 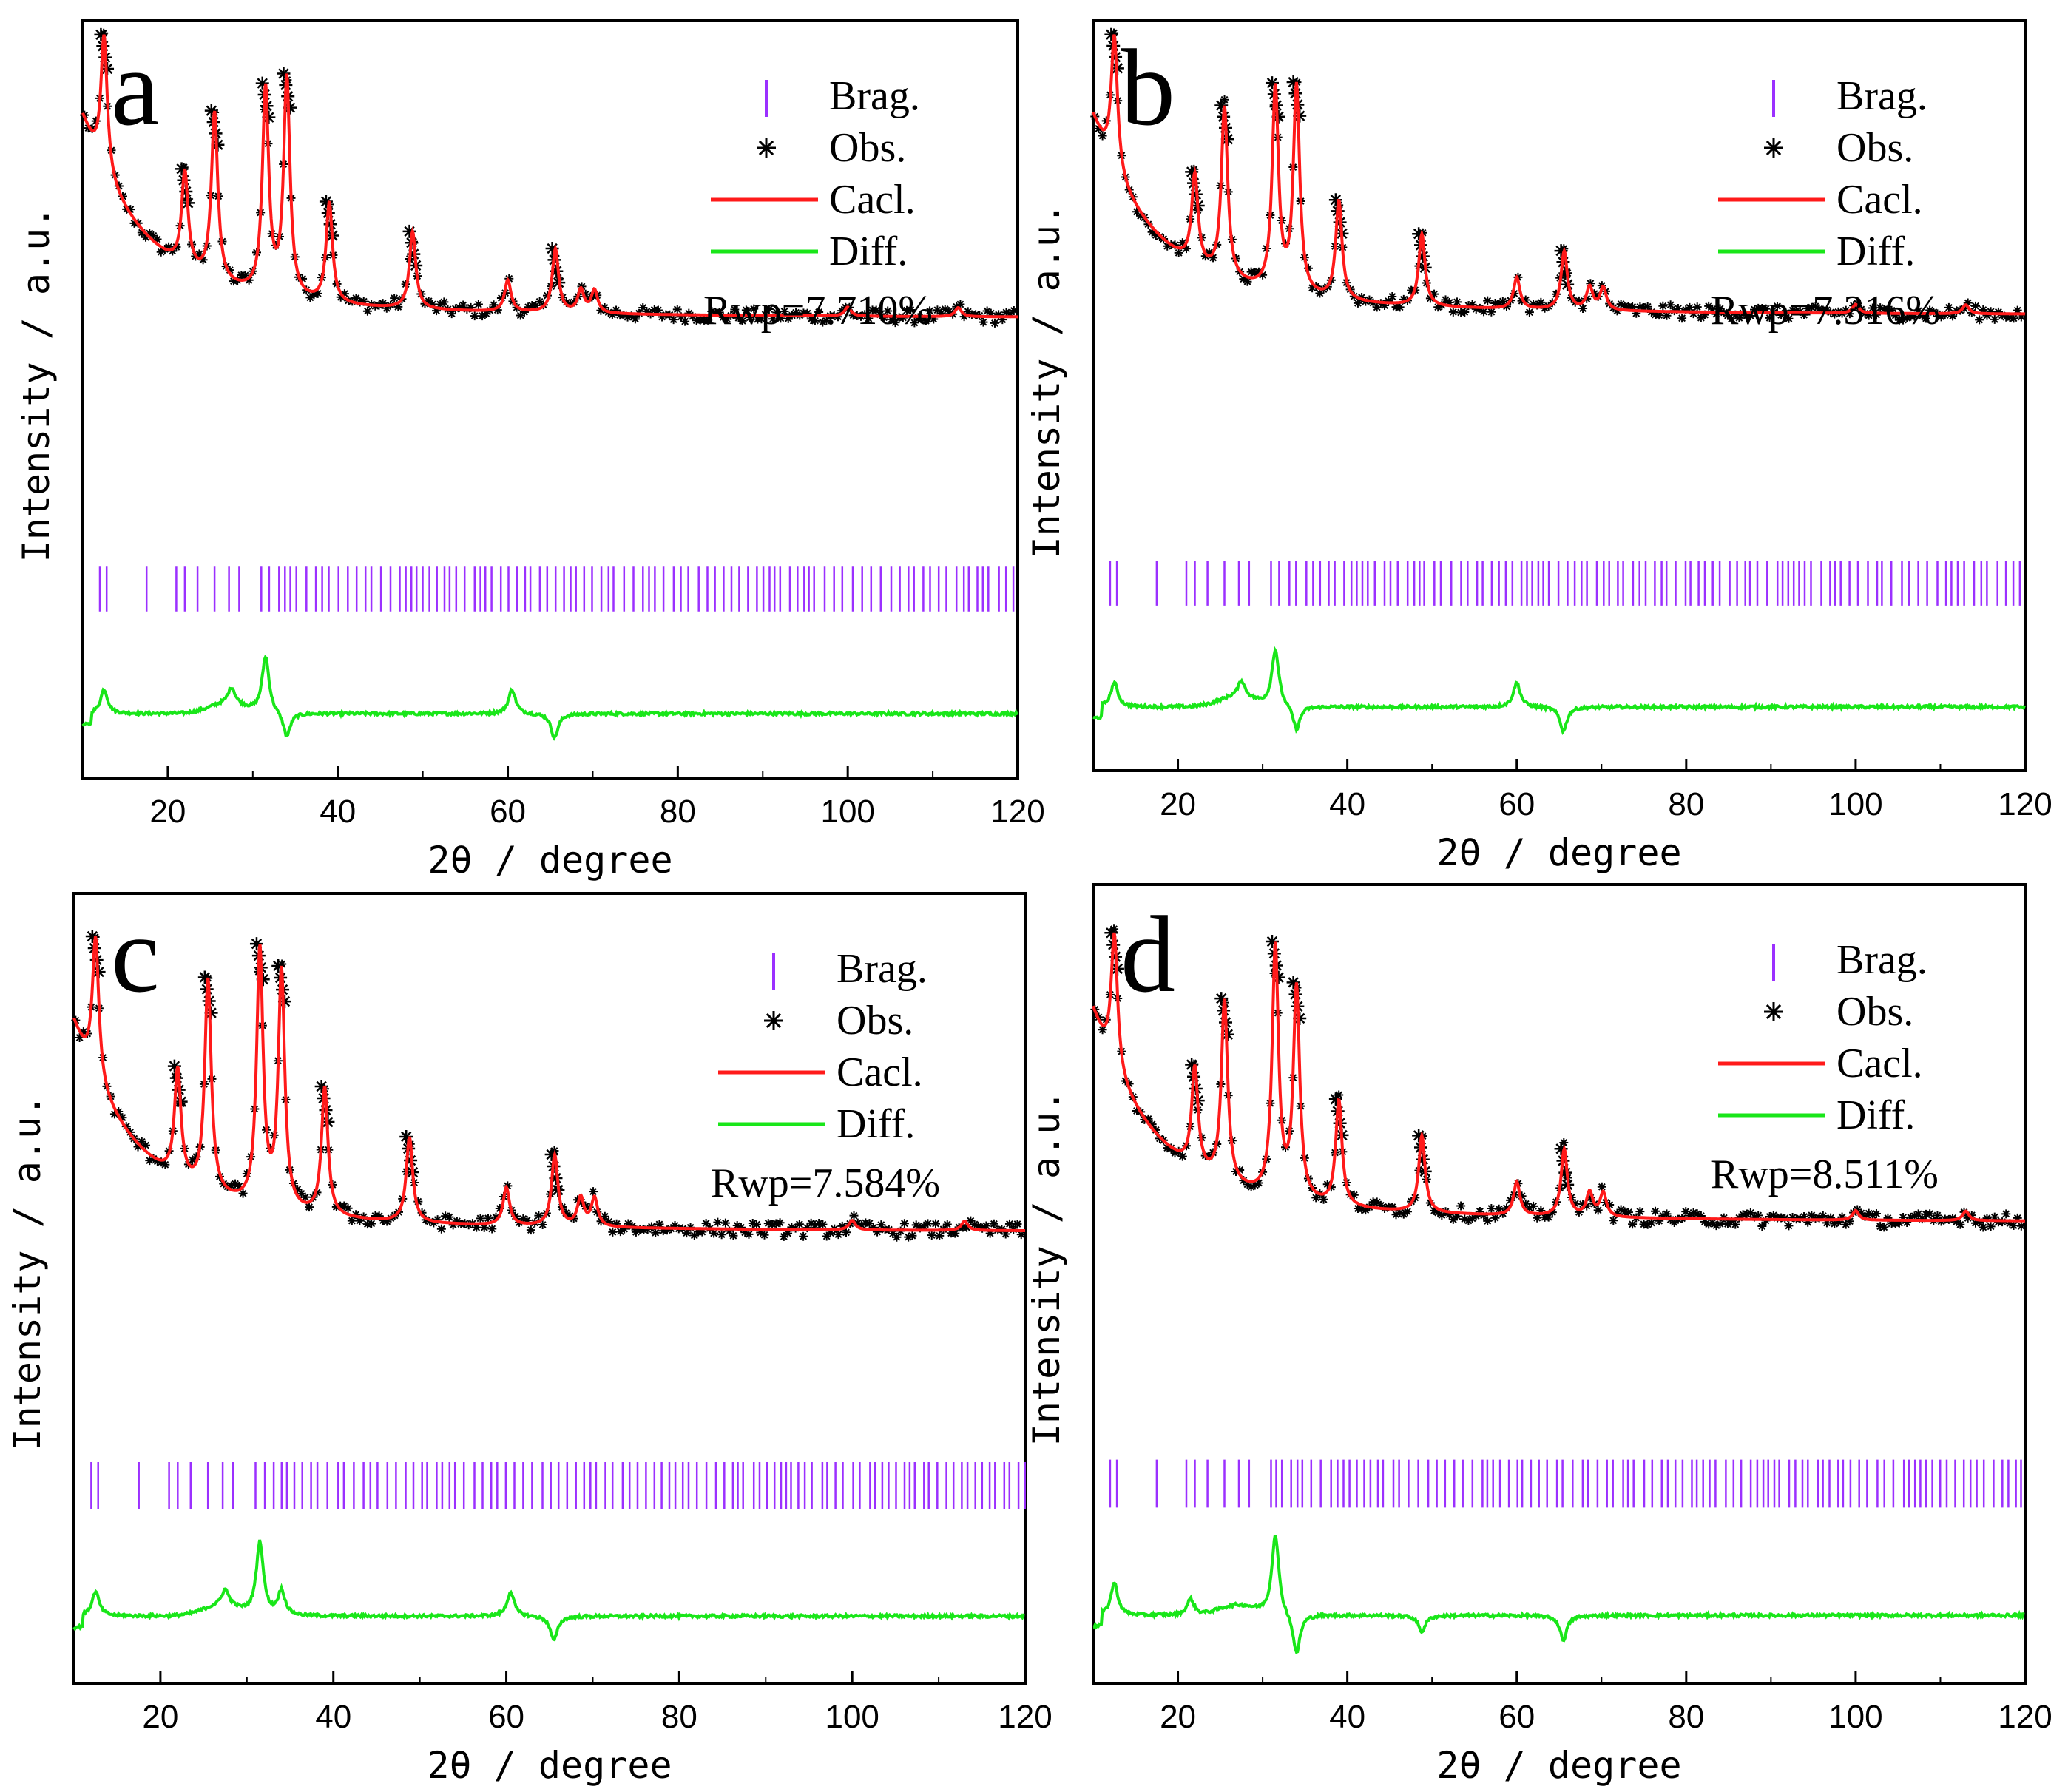 What do you see at coordinates (135, 88) in the screenshot?
I see `panel-letter: a` at bounding box center [135, 88].